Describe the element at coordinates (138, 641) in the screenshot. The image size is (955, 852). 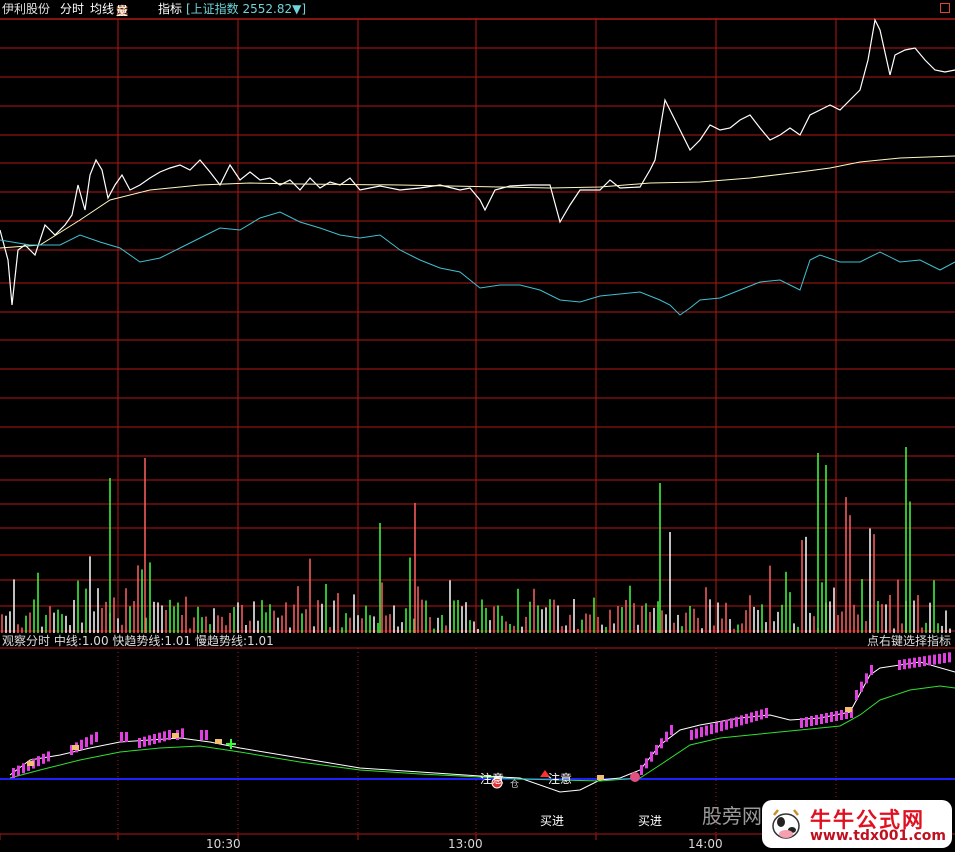
I see `indicator-title: 观察分时 中线:1.00 快趋势线:1.01 慢趋势线:1.01` at that location.